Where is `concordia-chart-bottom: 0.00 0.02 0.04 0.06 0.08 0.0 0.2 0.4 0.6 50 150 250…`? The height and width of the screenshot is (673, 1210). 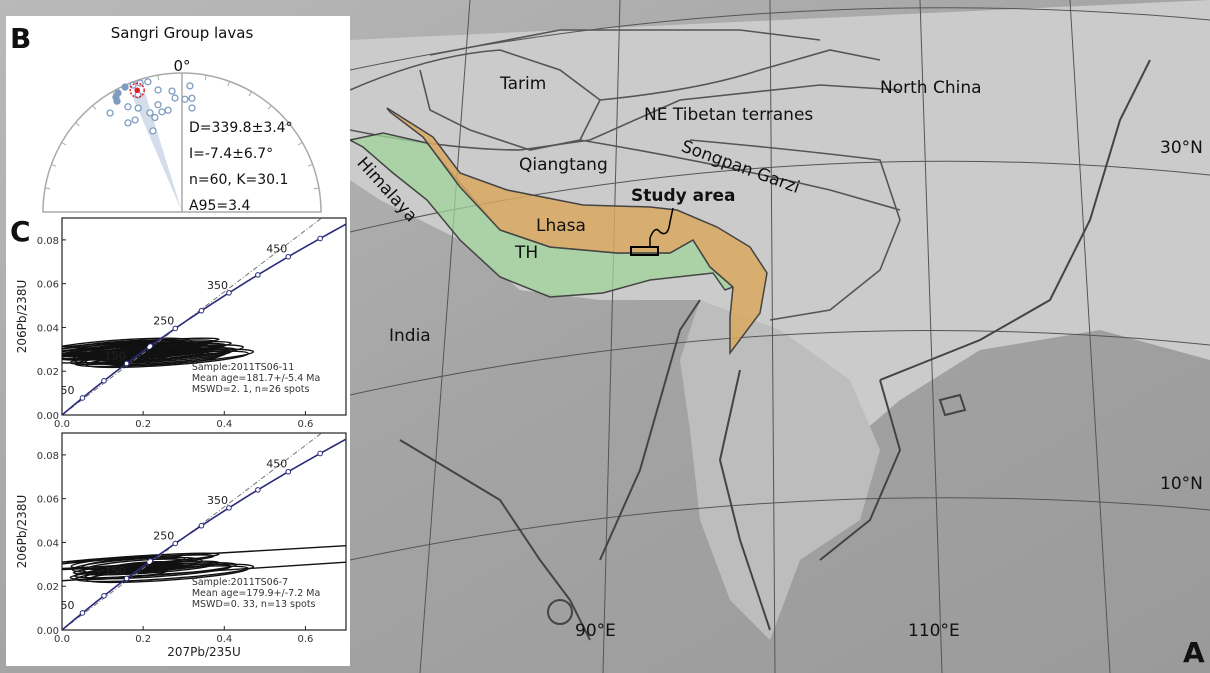
concordia-chart-bottom: 0.00 0.02 0.04 0.06 0.08 0.0 0.2 0.4 0.6 50 150 250… is located at coordinates (181, 545).